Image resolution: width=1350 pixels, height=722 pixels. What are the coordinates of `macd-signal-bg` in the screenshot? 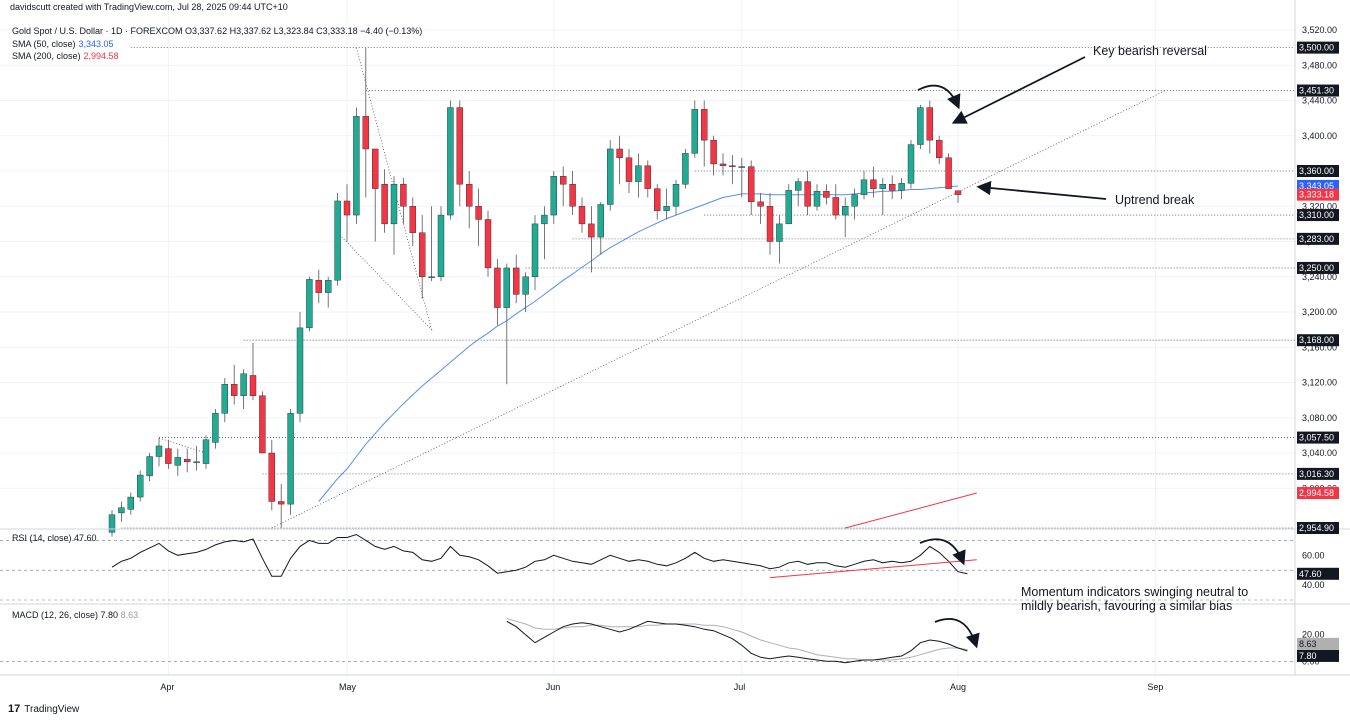 It's located at (1318, 643).